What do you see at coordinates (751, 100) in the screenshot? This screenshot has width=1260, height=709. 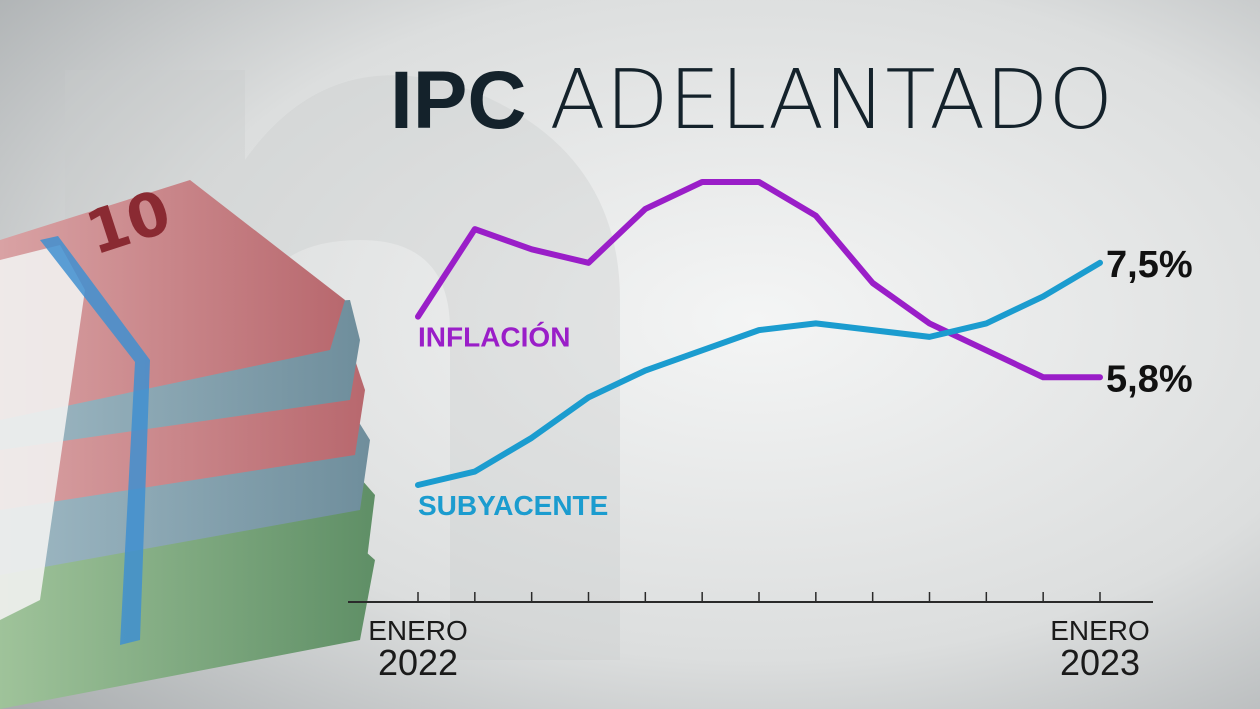 I see `chart-title: IPC ADELANTADO` at bounding box center [751, 100].